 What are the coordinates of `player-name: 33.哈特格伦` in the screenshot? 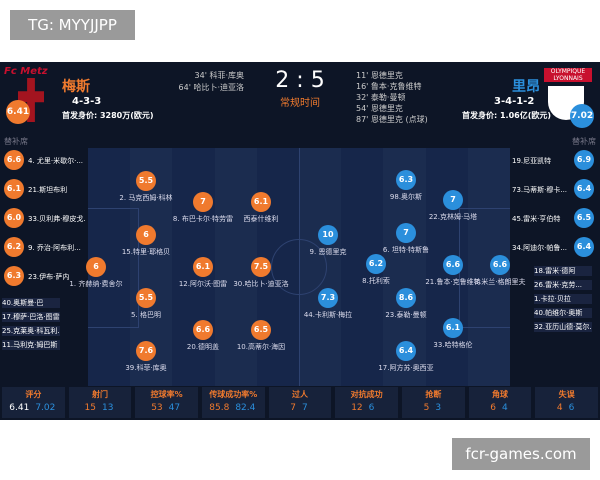 It's located at (453, 345).